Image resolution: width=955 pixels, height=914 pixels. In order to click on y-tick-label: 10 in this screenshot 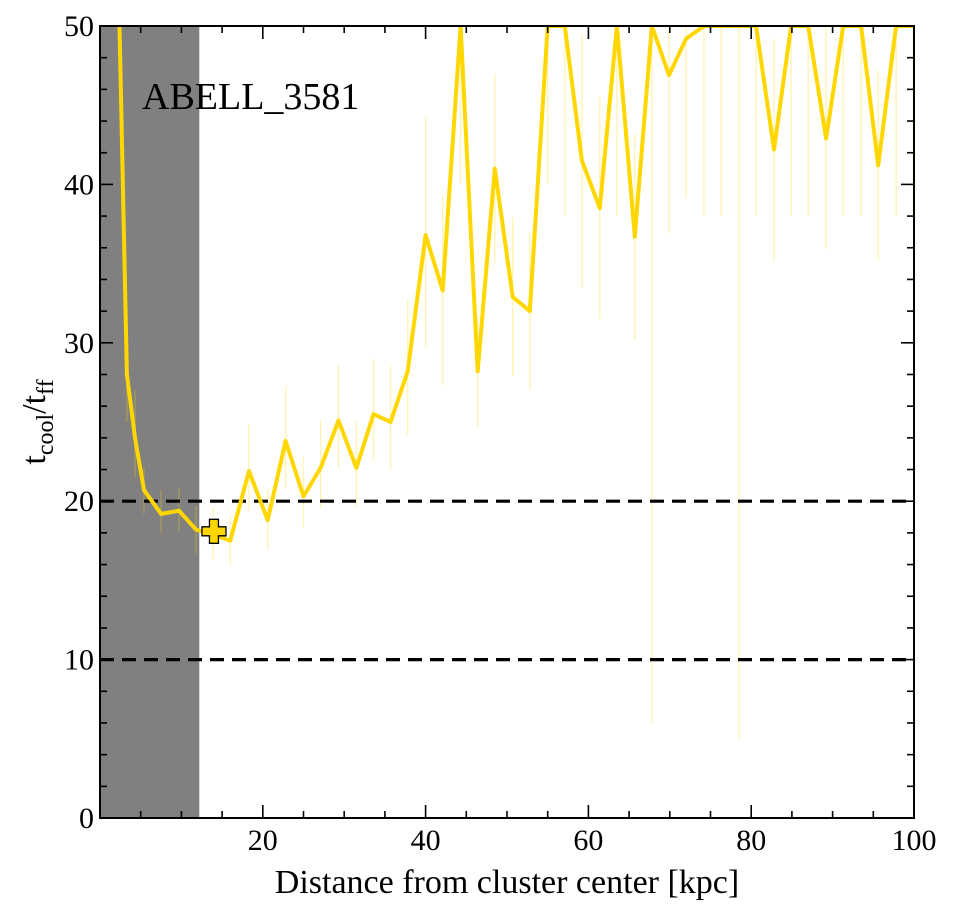, I will do `click(79, 660)`.